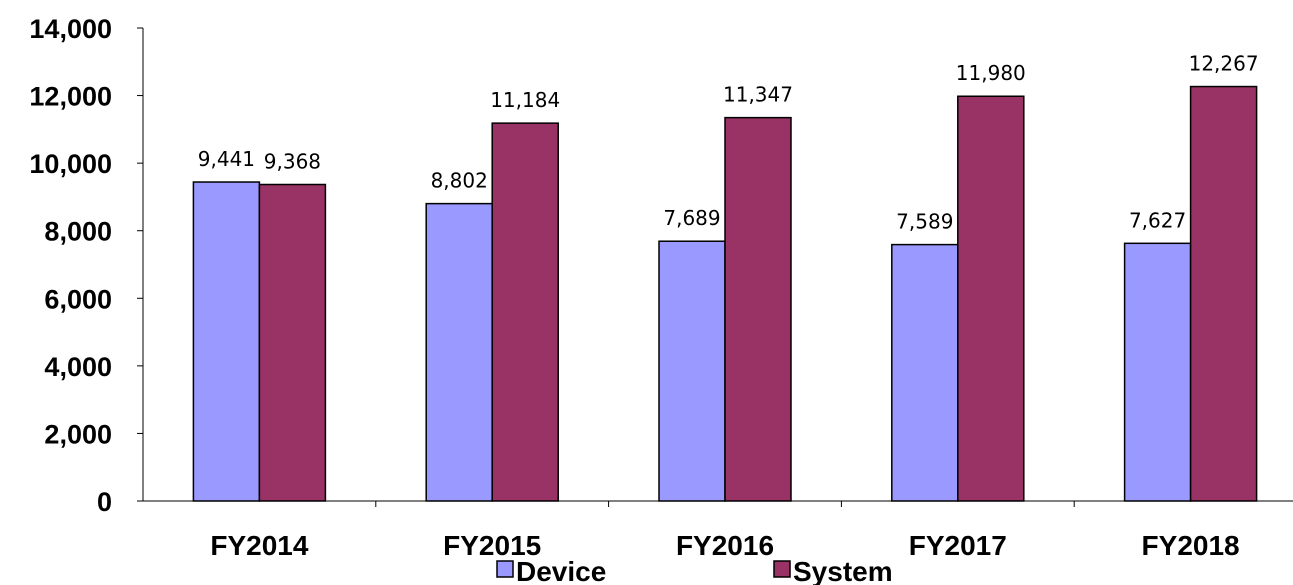 The height and width of the screenshot is (585, 1293). What do you see at coordinates (70, 97) in the screenshot?
I see `y-tick-label: 12,000` at bounding box center [70, 97].